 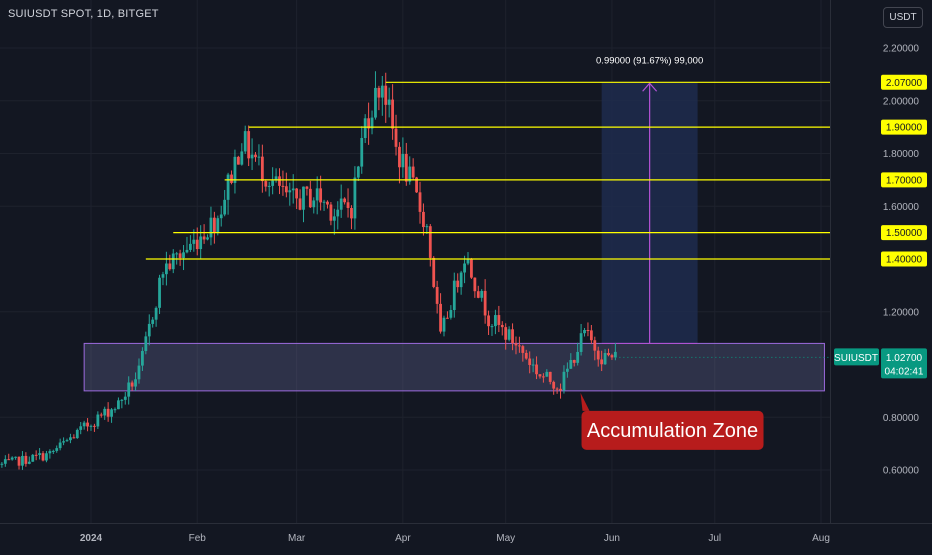 I want to click on level-tag-label: 2.07000, so click(x=904, y=83).